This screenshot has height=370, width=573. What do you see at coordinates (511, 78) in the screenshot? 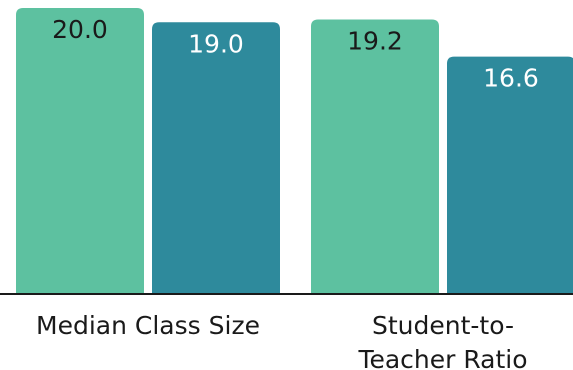
I see `value-label-2-2: 16.6` at bounding box center [511, 78].